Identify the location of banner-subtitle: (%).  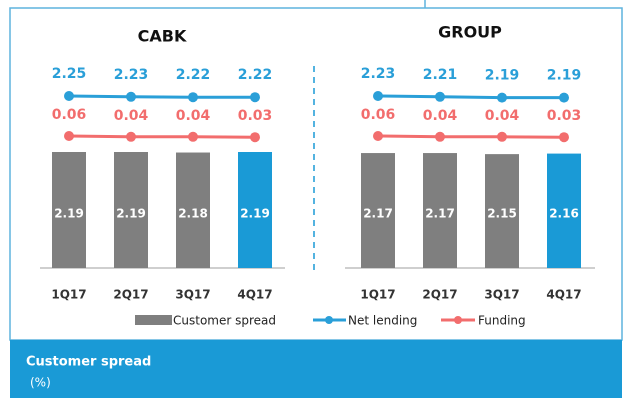
(40, 383).